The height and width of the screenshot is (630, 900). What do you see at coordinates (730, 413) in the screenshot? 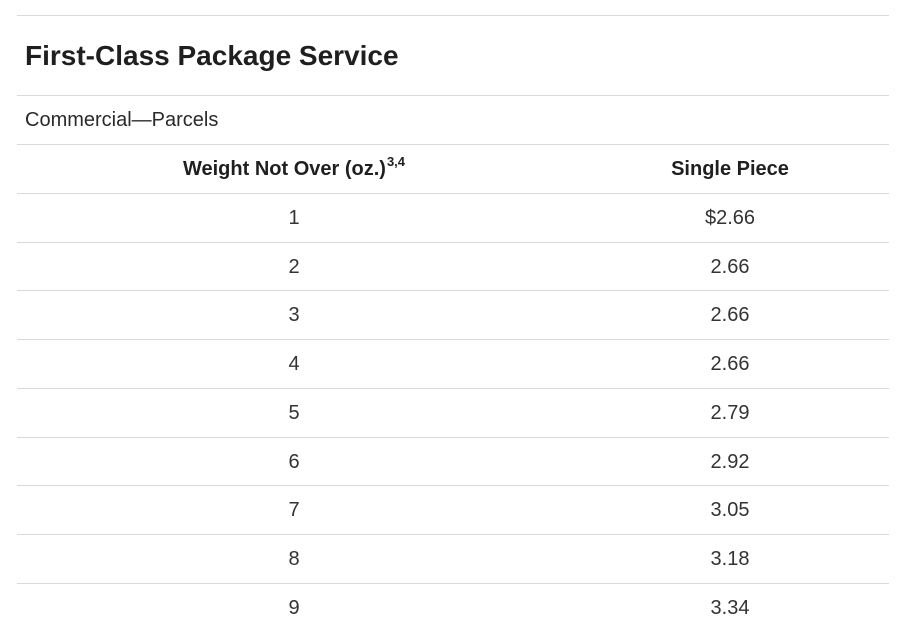
I see `price-cell: 2.79` at bounding box center [730, 413].